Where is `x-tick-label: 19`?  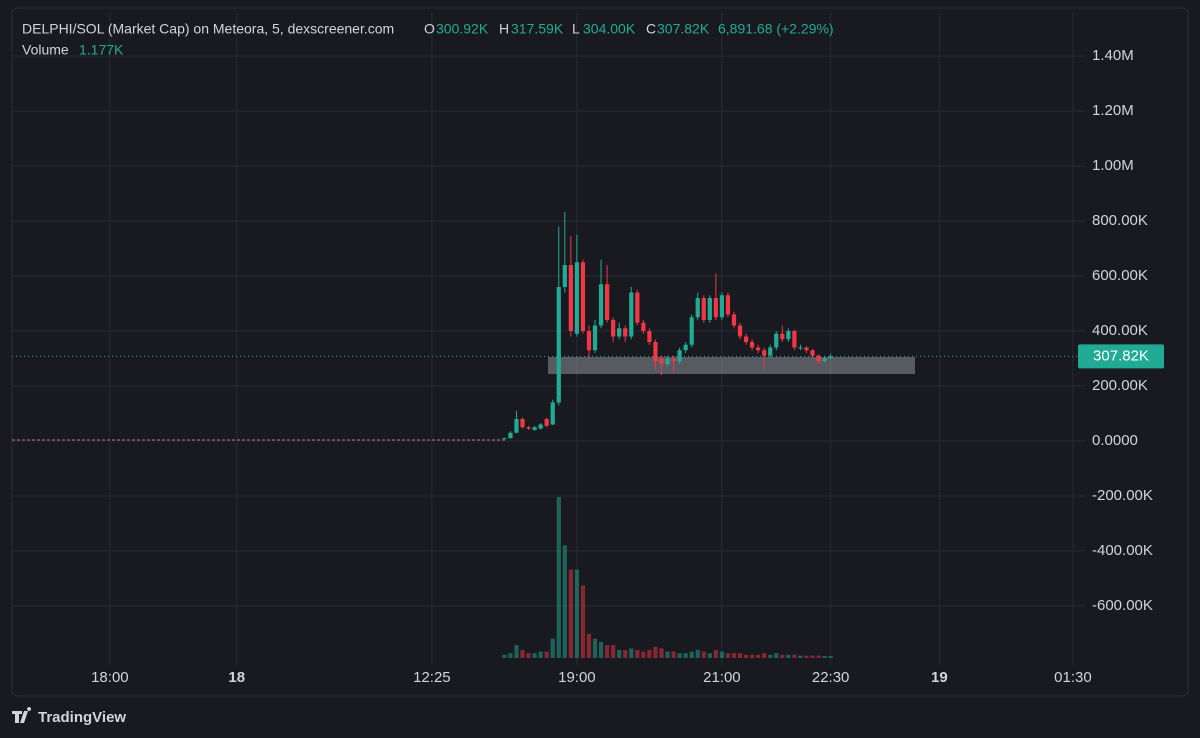 x-tick-label: 19 is located at coordinates (939, 677).